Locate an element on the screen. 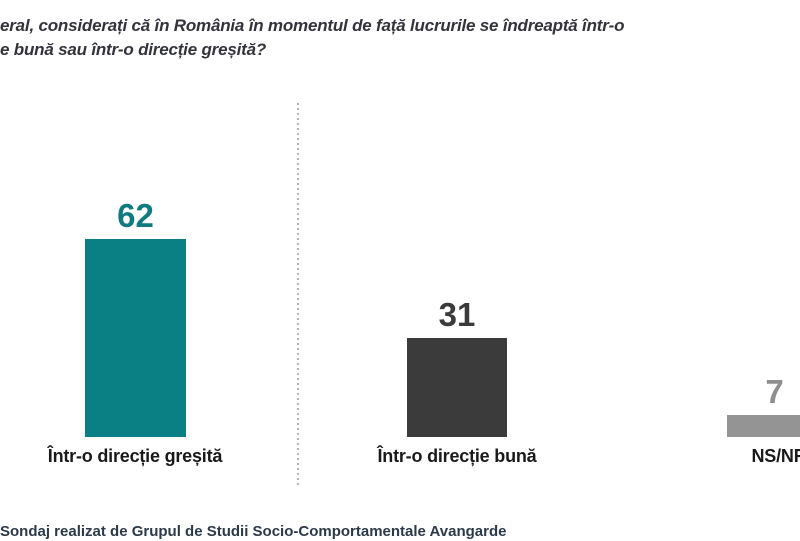 The height and width of the screenshot is (541, 800). bar-group-nsnr: 7 is located at coordinates (763, 218).